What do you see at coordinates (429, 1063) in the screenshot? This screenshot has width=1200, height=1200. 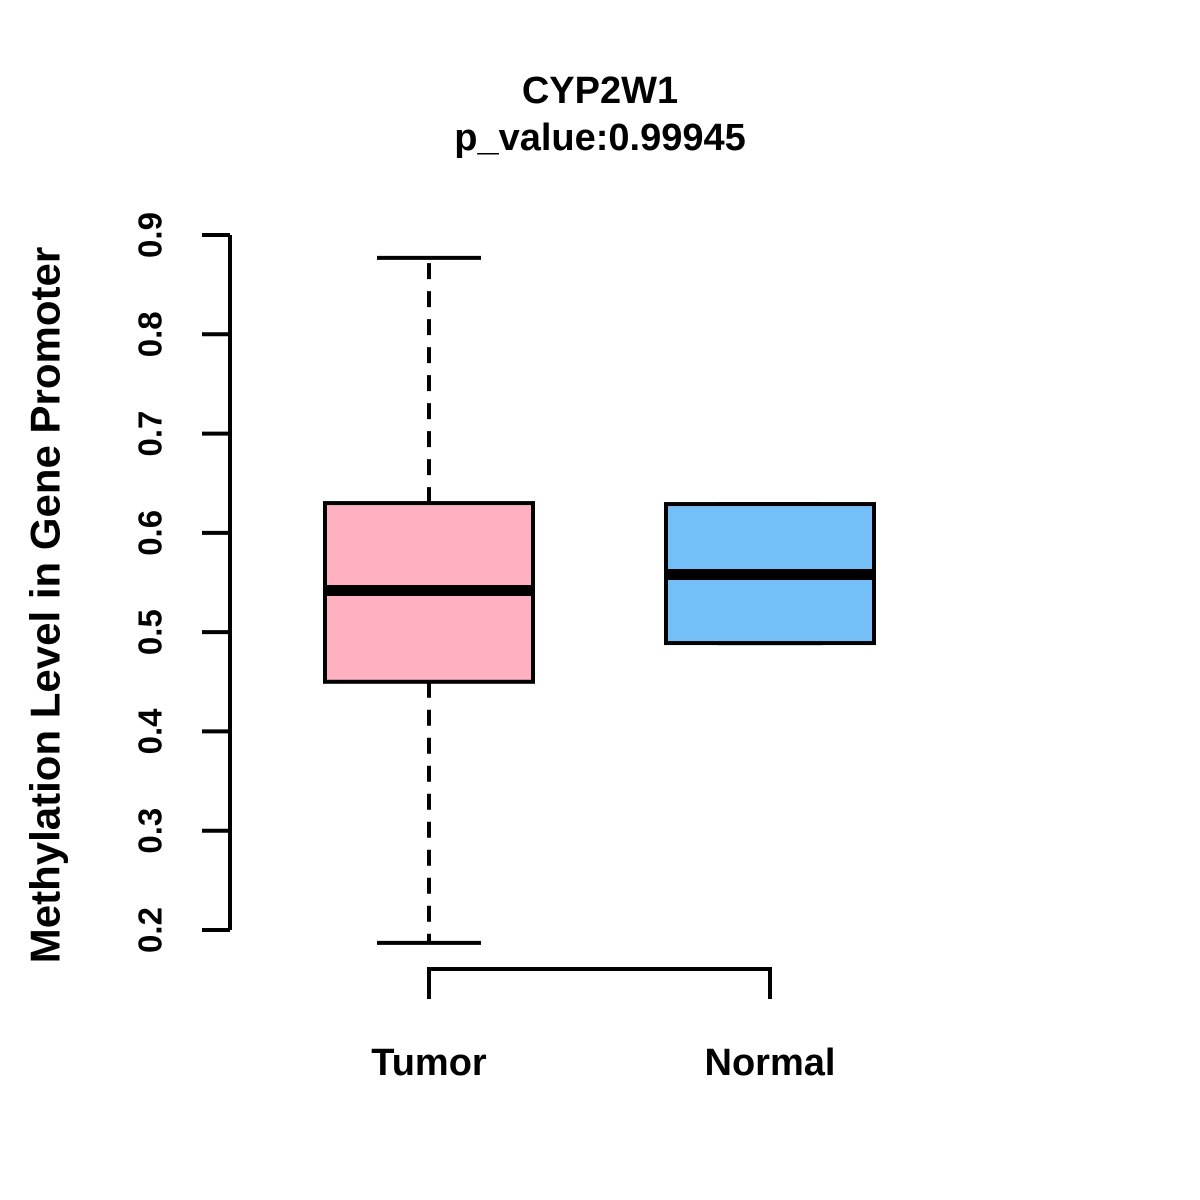 I see `x-category-label: Tumor` at bounding box center [429, 1063].